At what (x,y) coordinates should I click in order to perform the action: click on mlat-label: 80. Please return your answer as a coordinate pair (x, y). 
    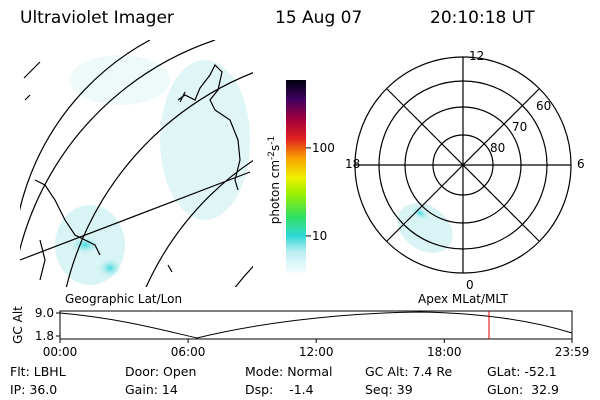
    Looking at the image, I should click on (497, 148).